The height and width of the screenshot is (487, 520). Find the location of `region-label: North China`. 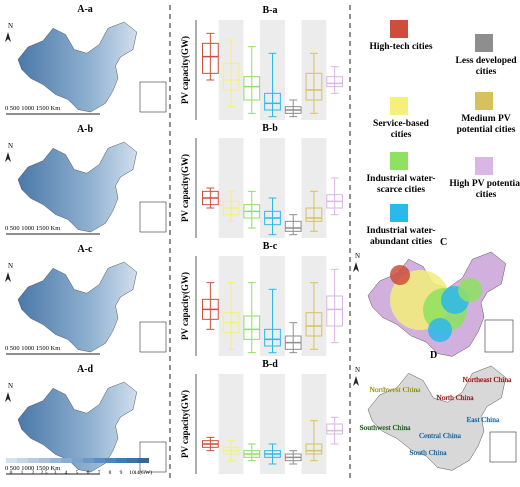

region-label: North China is located at coordinates (455, 397).